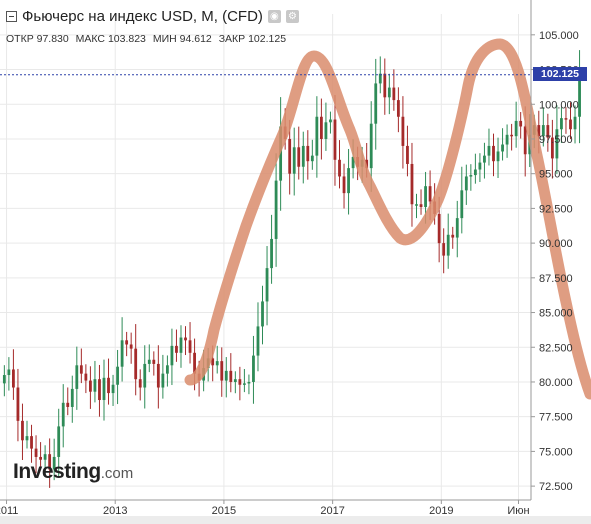  What do you see at coordinates (20, 39) in the screenshot?
I see `open-label: ОТКР` at bounding box center [20, 39].